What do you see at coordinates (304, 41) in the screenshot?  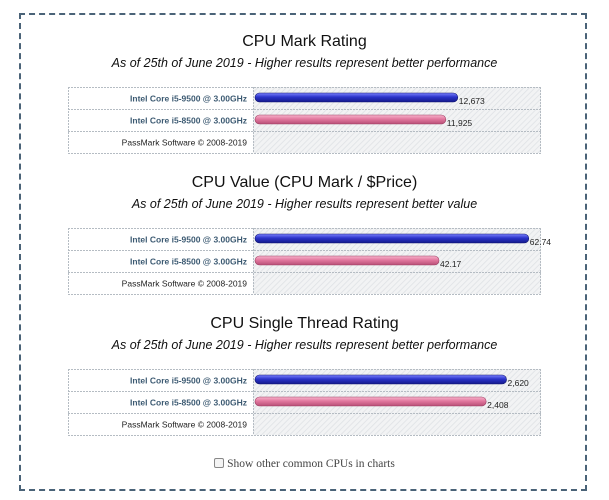 I see `chart-1-title: CPU Mark Rating` at bounding box center [304, 41].